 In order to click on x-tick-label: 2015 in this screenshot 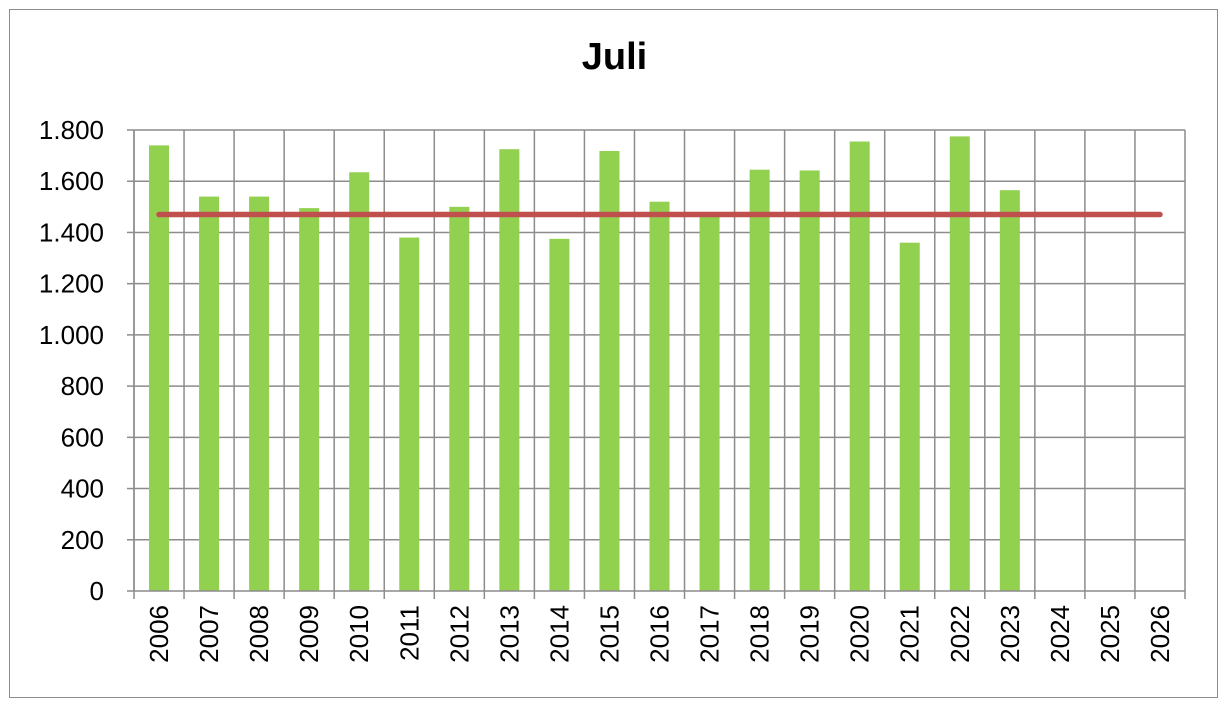, I will do `click(609, 634)`.